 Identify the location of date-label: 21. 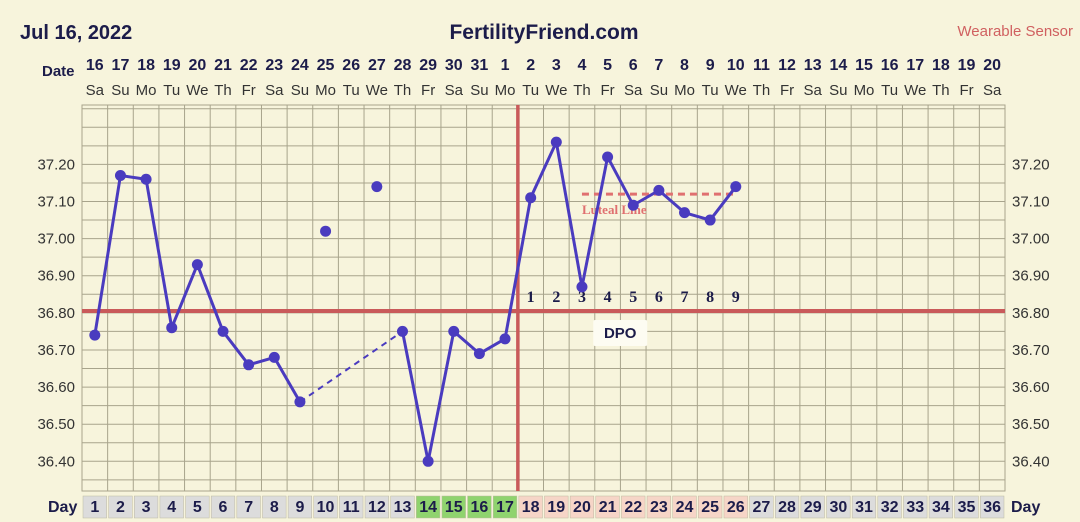
(223, 65).